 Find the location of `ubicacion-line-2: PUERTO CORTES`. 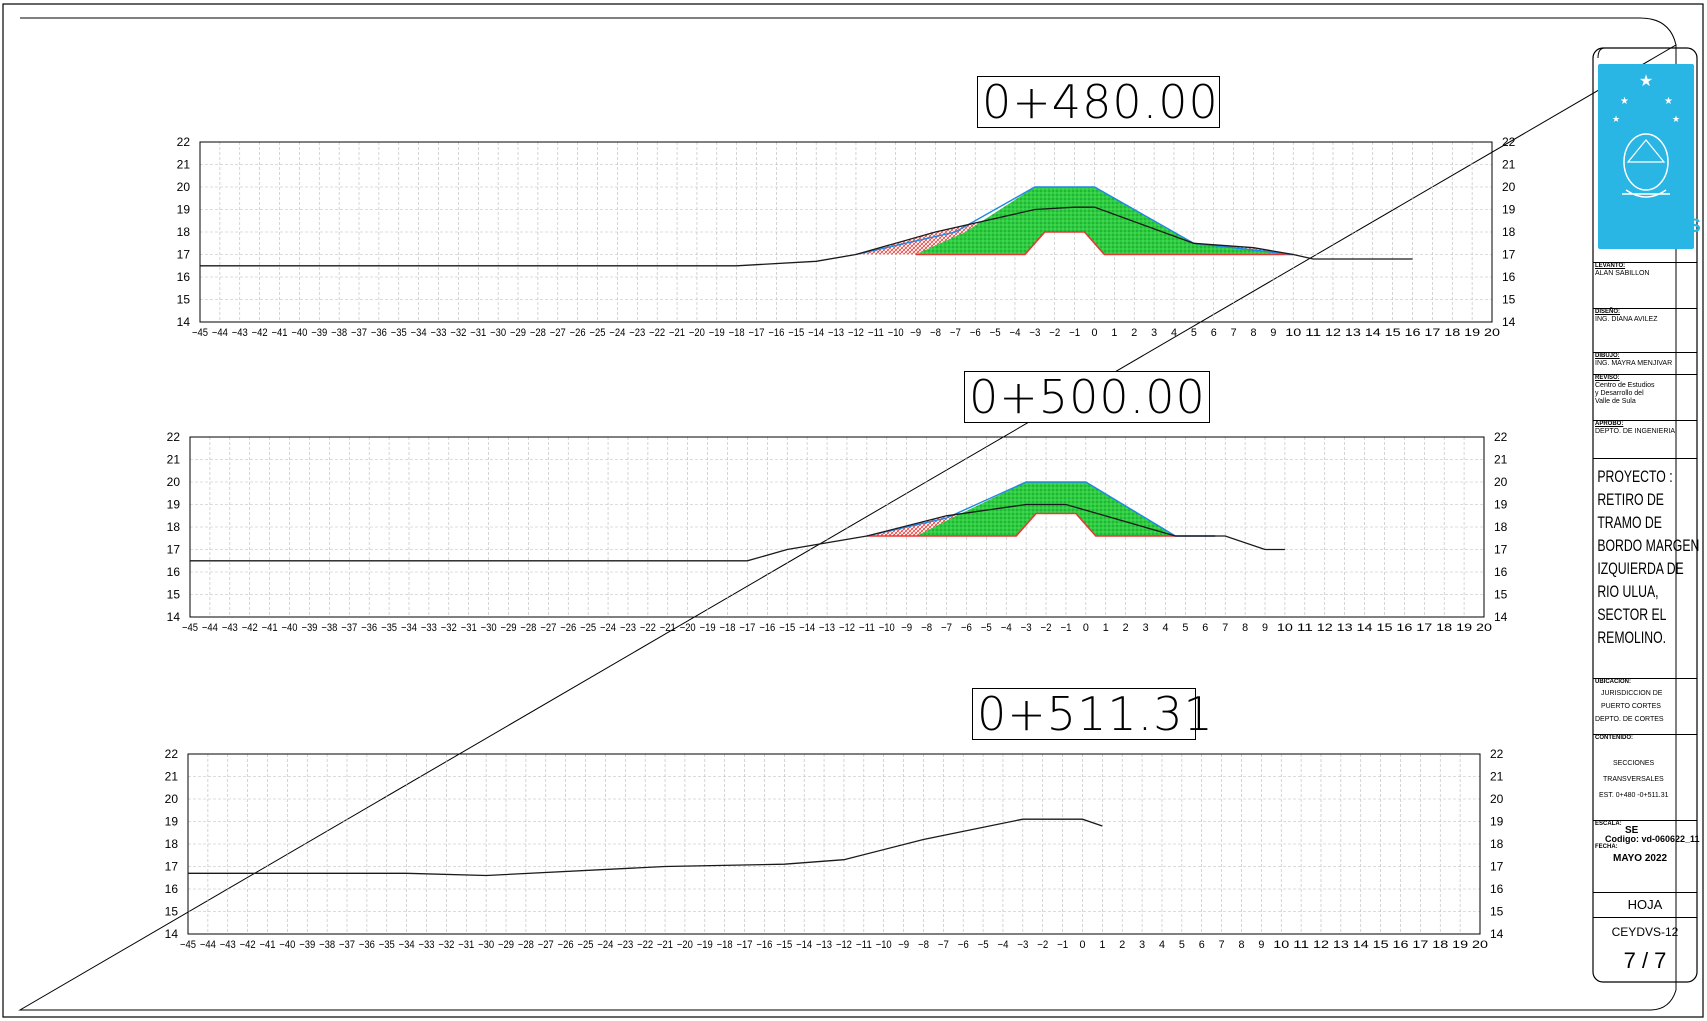

ubicacion-line-2: PUERTO CORTES is located at coordinates (1631, 706).